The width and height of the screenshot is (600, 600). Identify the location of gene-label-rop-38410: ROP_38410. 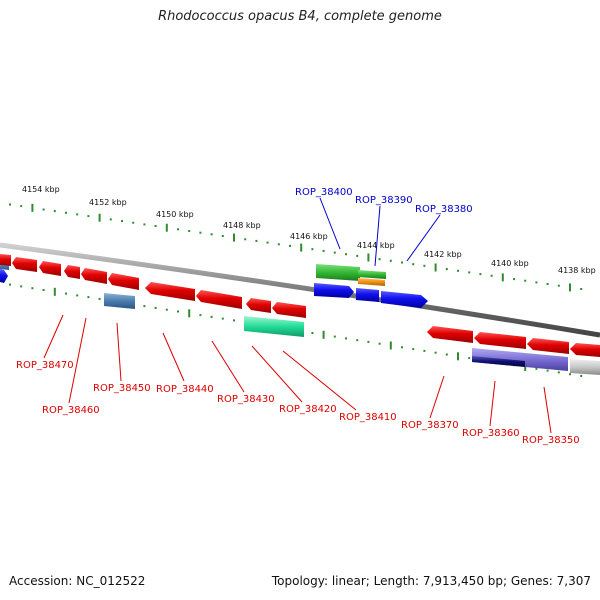
(368, 417).